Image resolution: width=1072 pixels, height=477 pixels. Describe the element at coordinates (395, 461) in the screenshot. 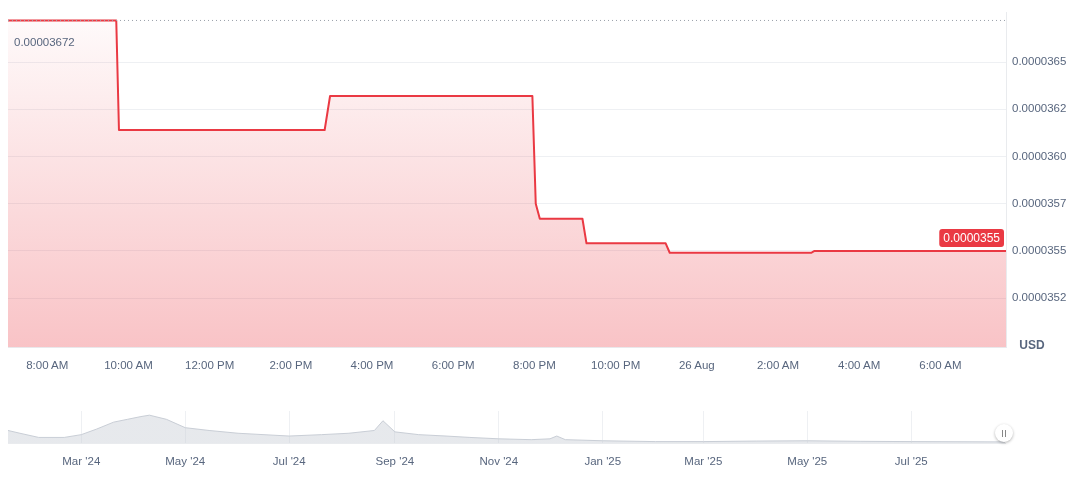

I see `x-tick-label: Sep '24` at that location.